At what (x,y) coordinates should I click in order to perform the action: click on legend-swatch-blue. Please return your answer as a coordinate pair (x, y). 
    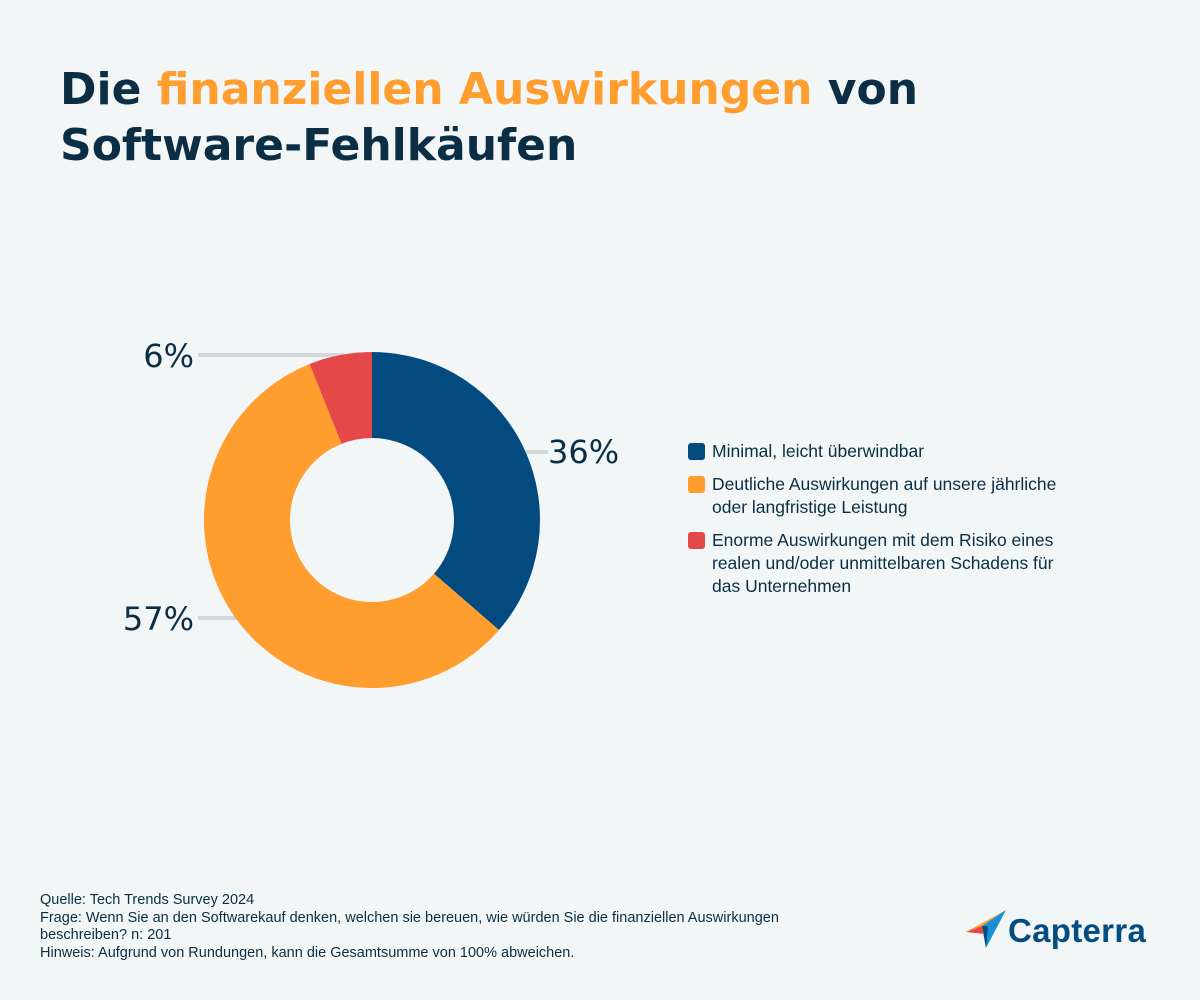
    Looking at the image, I should click on (696, 451).